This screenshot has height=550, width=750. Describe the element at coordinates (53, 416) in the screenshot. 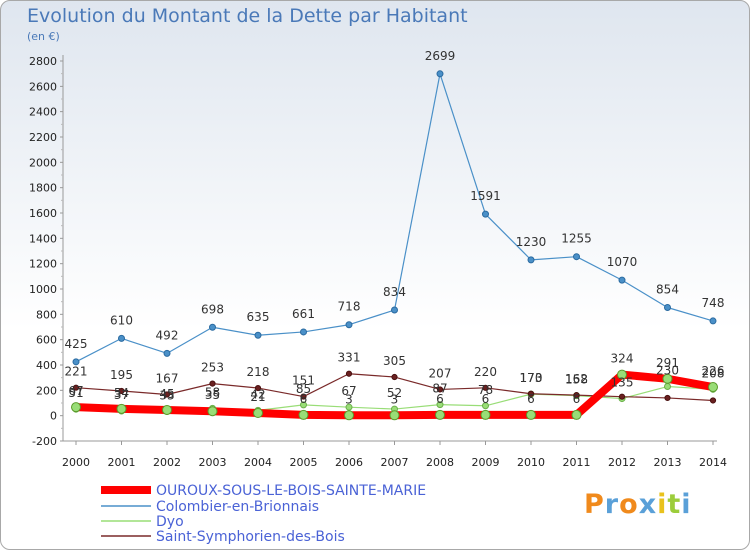

I see `y-tick-label: 0` at that location.